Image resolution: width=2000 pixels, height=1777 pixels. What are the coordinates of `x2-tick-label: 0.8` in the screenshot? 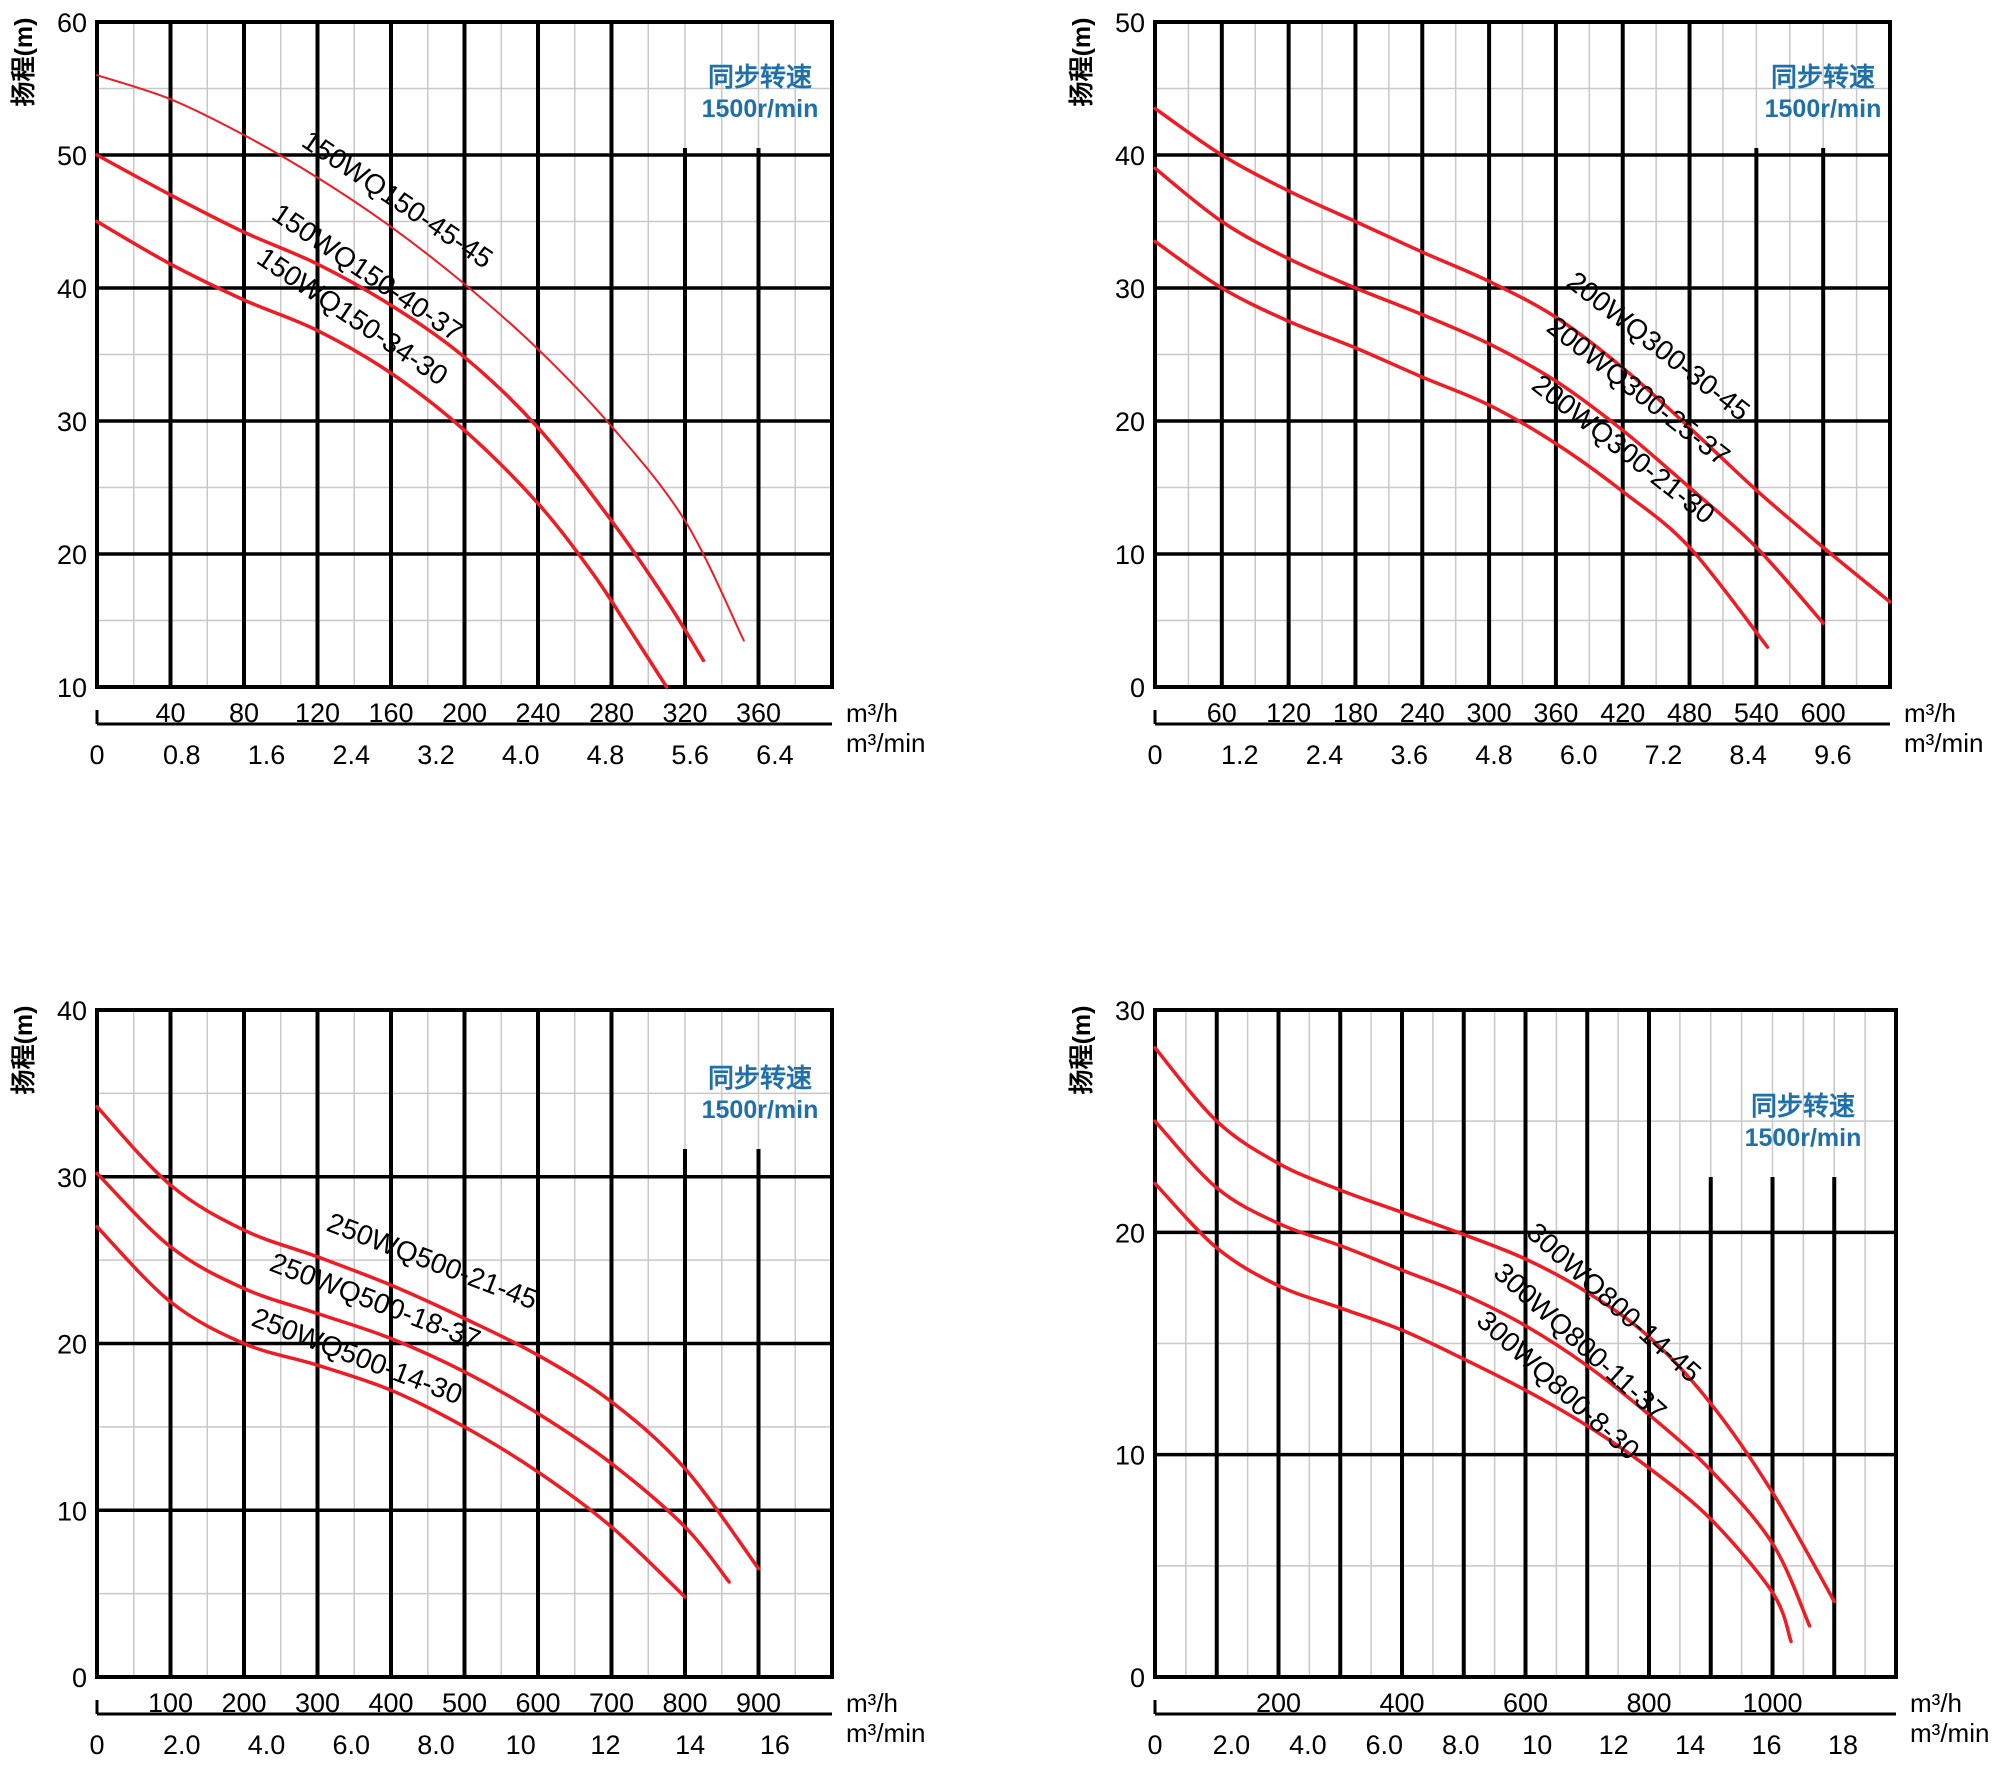 It's located at (182, 755).